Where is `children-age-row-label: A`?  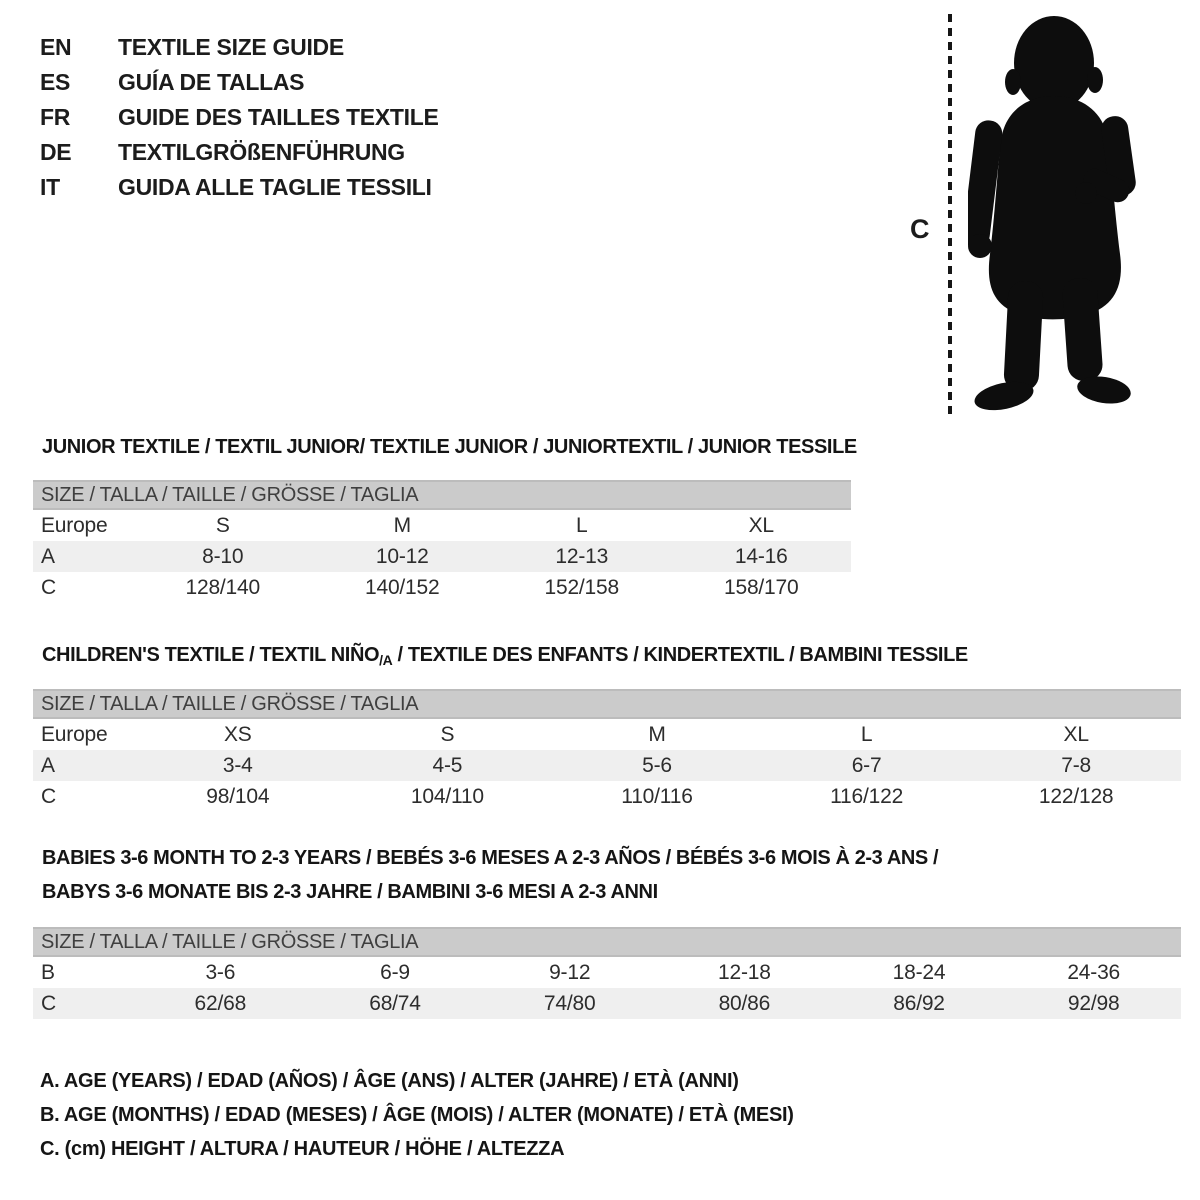 children-age-row-label: A is located at coordinates (48, 765).